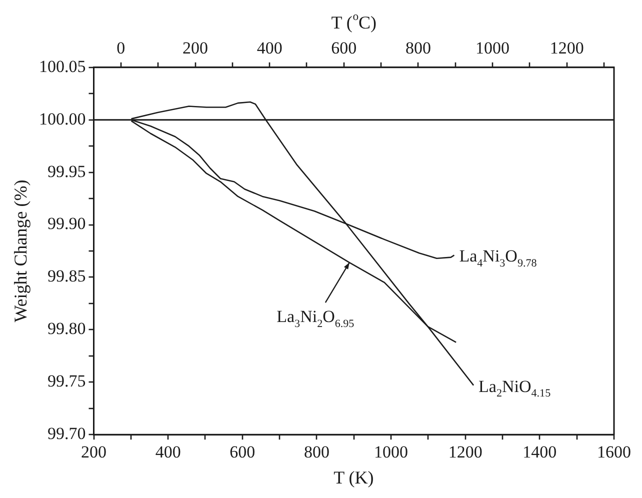 The width and height of the screenshot is (642, 498). Describe the element at coordinates (391, 452) in the screenshot. I see `x-tick-label: 1000` at that location.